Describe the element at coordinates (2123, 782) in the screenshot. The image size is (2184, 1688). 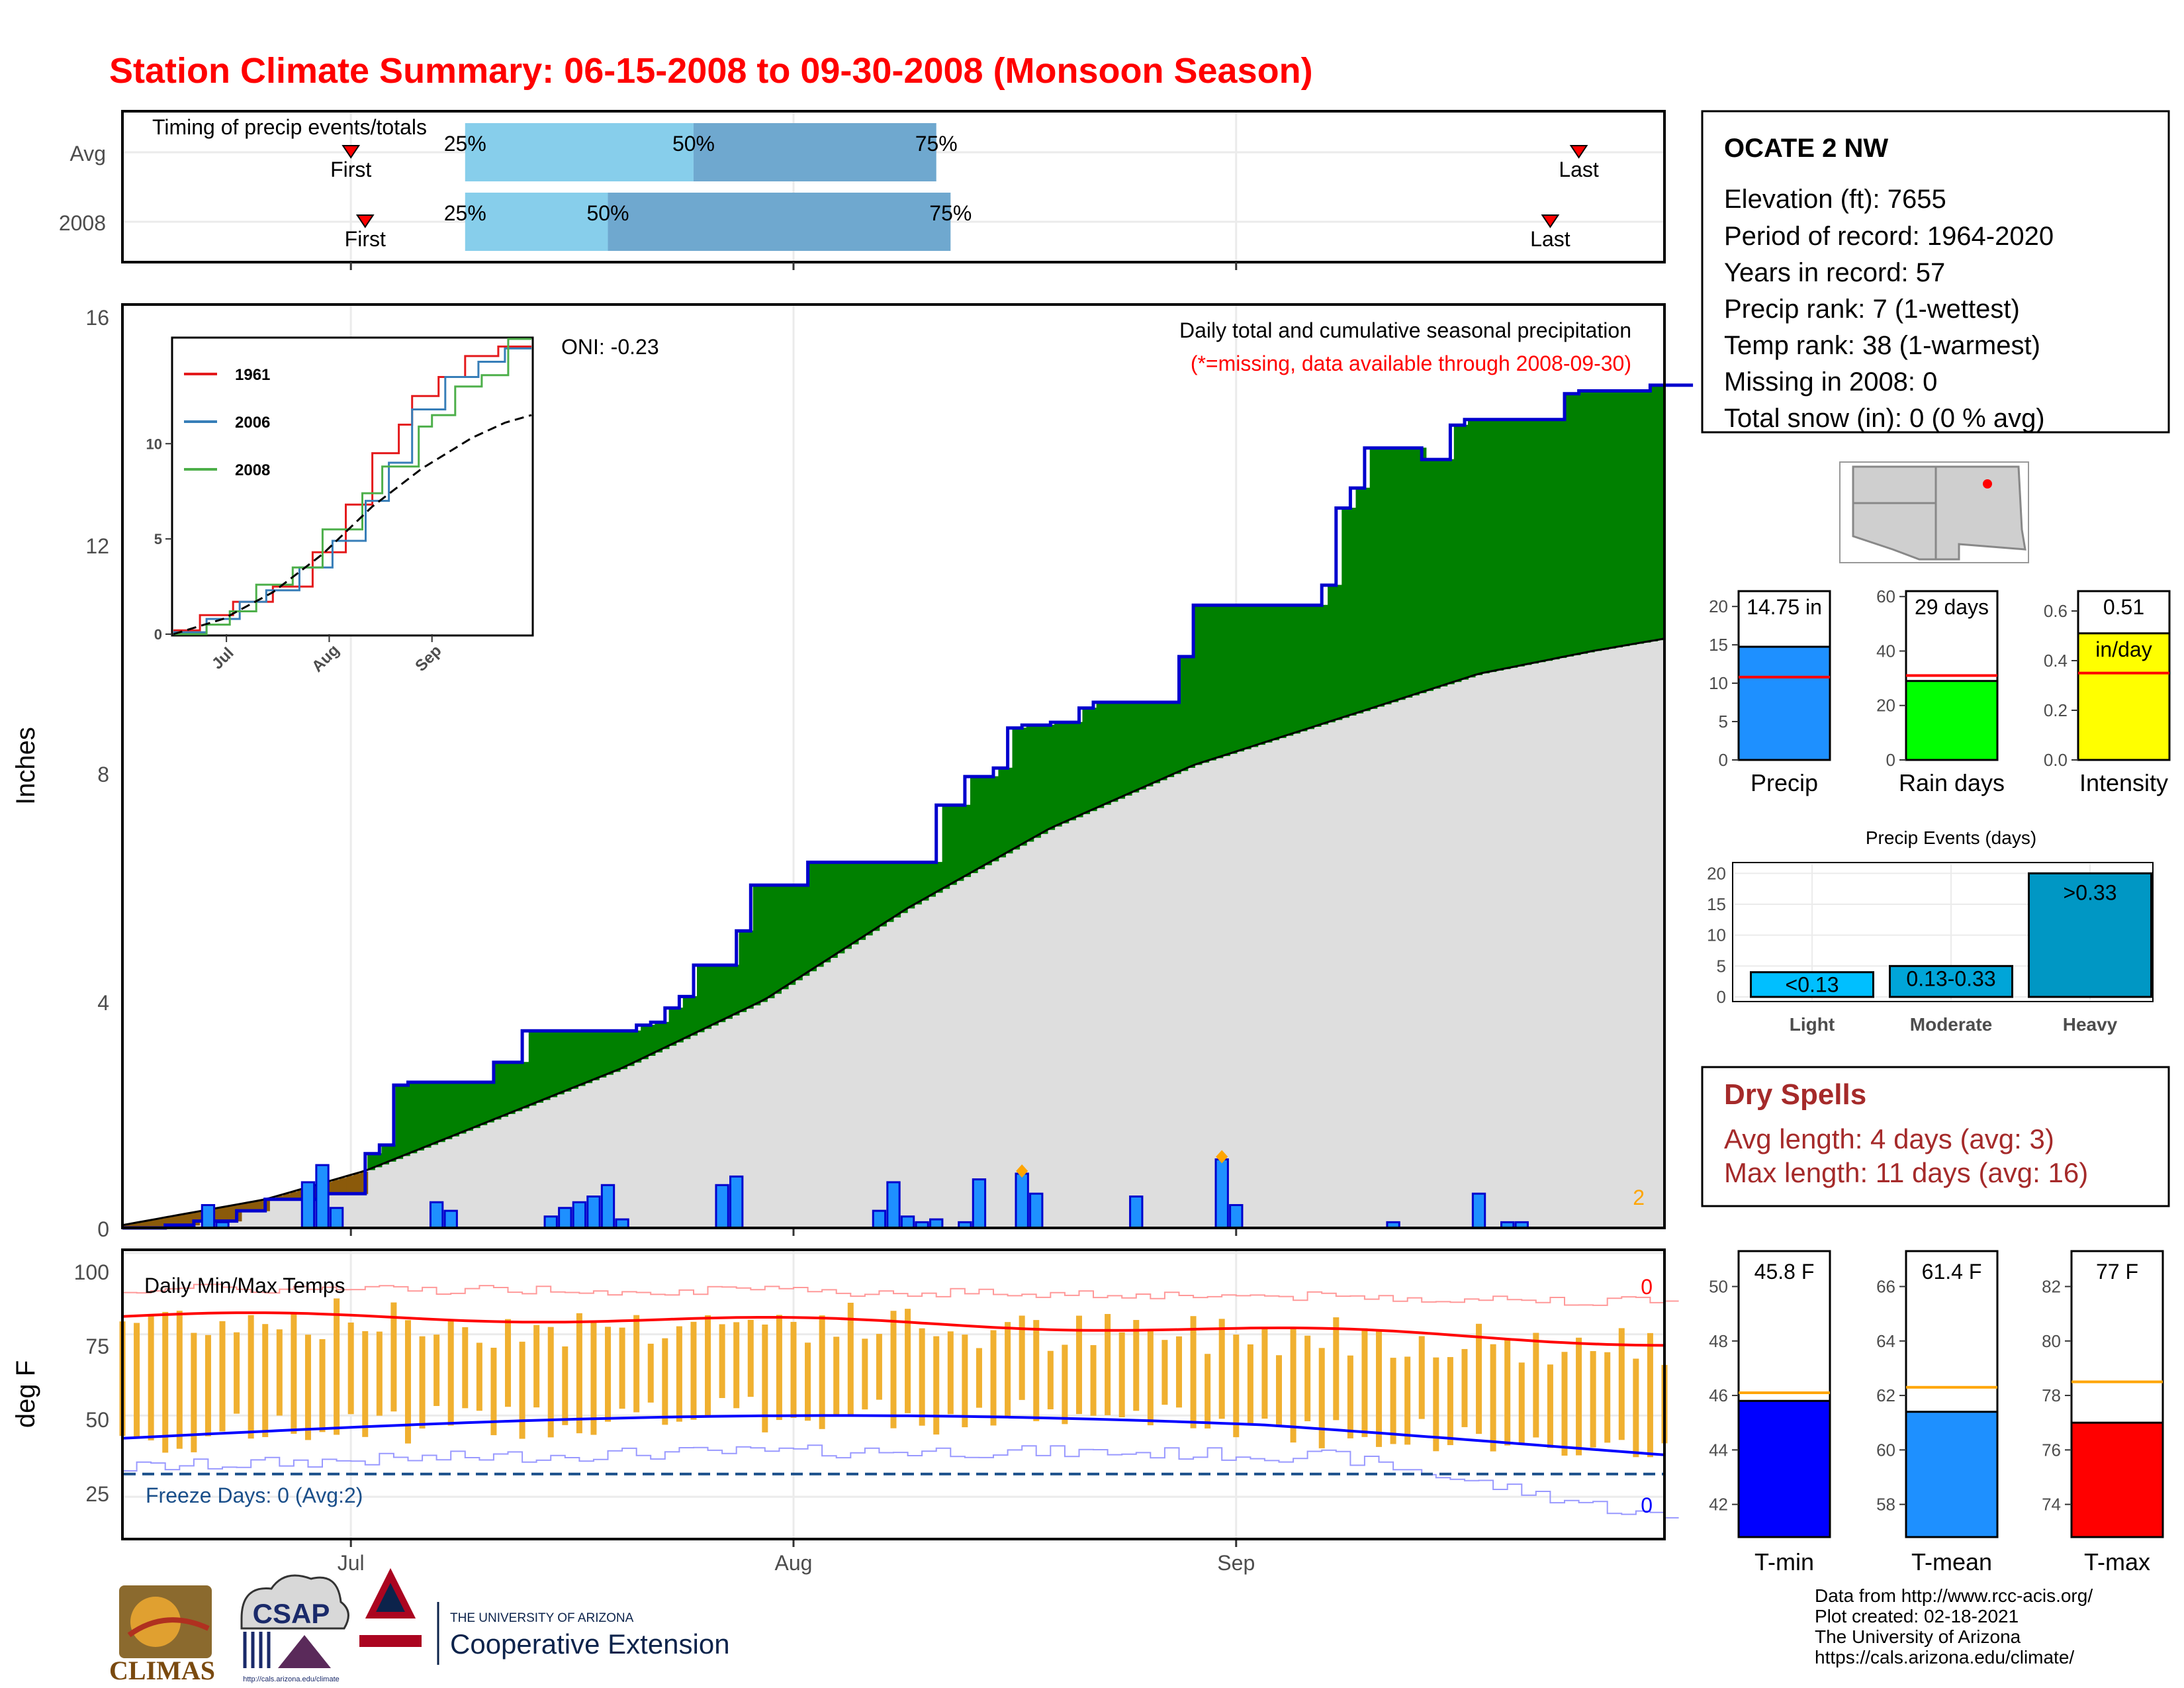
I see `total-category-label: Intensity` at that location.